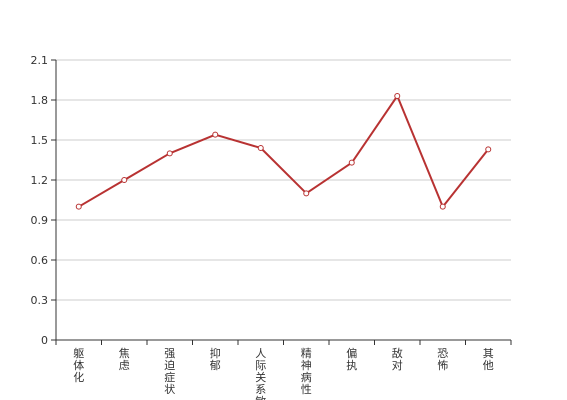 Image resolution: width=567 pixels, height=400 pixels. What do you see at coordinates (351, 359) in the screenshot?
I see `x-tick-label: 偏执` at bounding box center [351, 359].